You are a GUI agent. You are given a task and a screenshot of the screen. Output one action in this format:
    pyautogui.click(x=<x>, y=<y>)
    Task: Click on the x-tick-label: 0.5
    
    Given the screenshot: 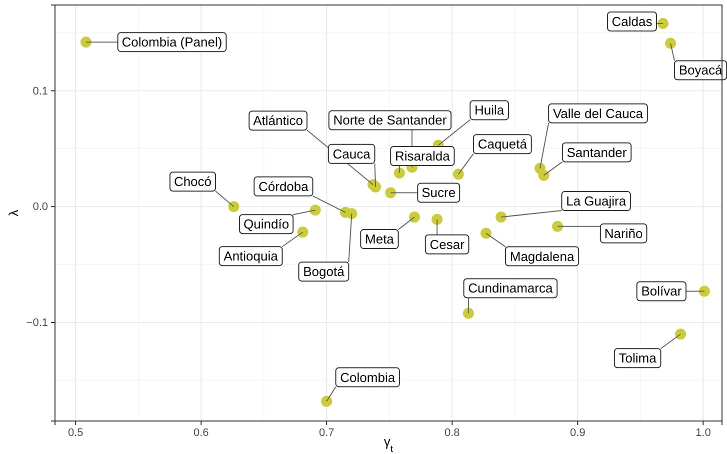 What is the action you would take?
    pyautogui.click(x=76, y=432)
    